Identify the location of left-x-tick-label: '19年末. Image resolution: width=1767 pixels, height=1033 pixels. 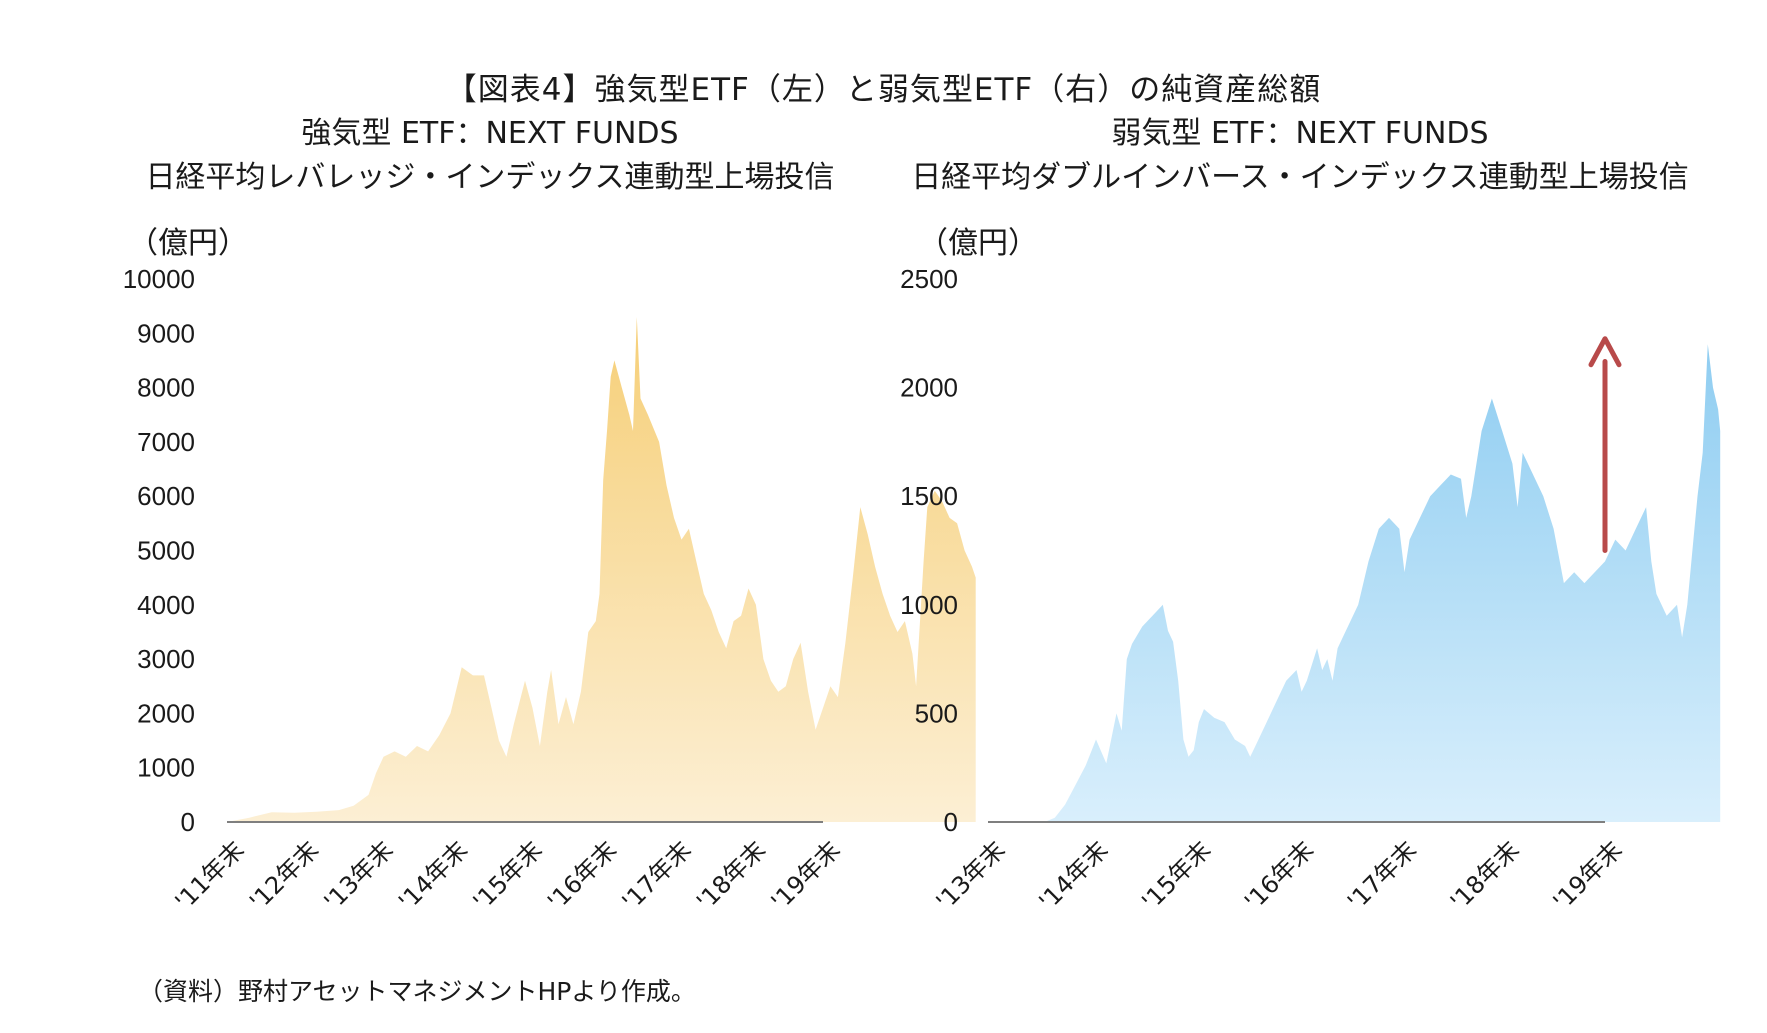
(806, 876).